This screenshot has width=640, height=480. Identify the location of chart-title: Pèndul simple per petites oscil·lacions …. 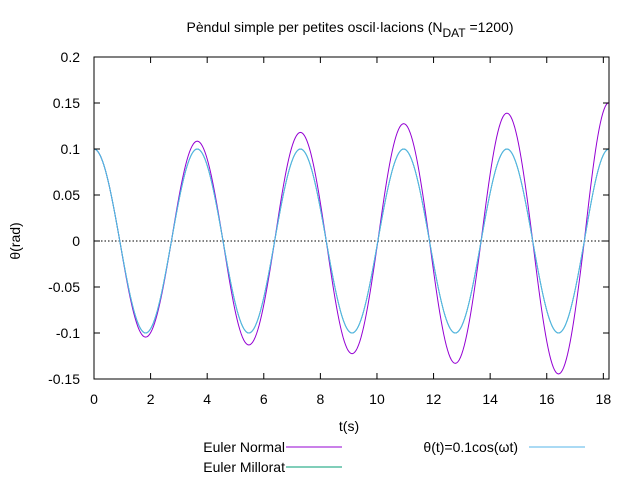
(350, 29).